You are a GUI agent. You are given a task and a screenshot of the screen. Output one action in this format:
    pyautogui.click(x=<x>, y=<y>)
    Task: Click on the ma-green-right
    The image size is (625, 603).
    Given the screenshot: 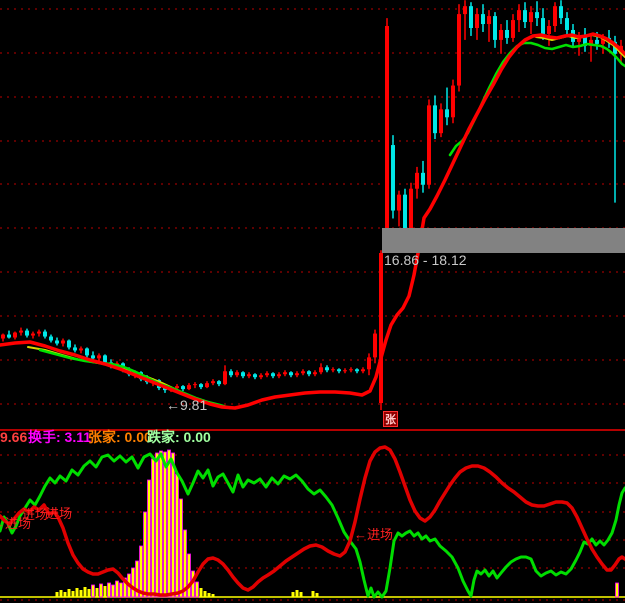 What is the action you would take?
    pyautogui.click(x=536, y=99)
    